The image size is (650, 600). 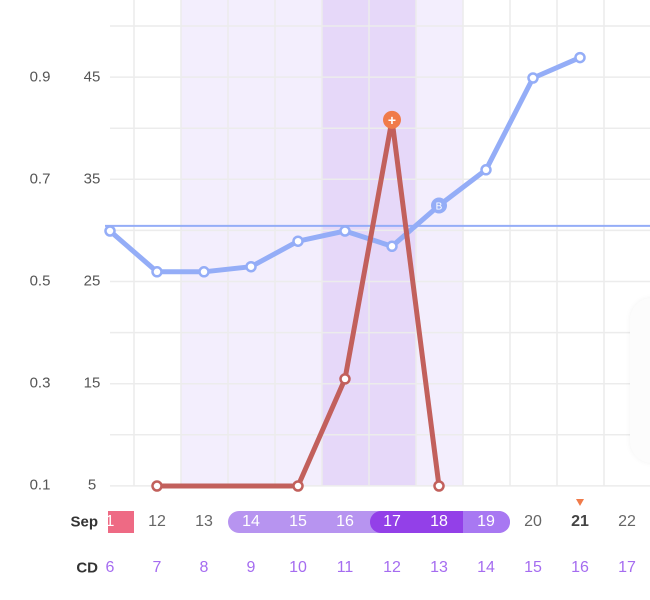 I want to click on peak-marker-symbol: +, so click(x=392, y=120).